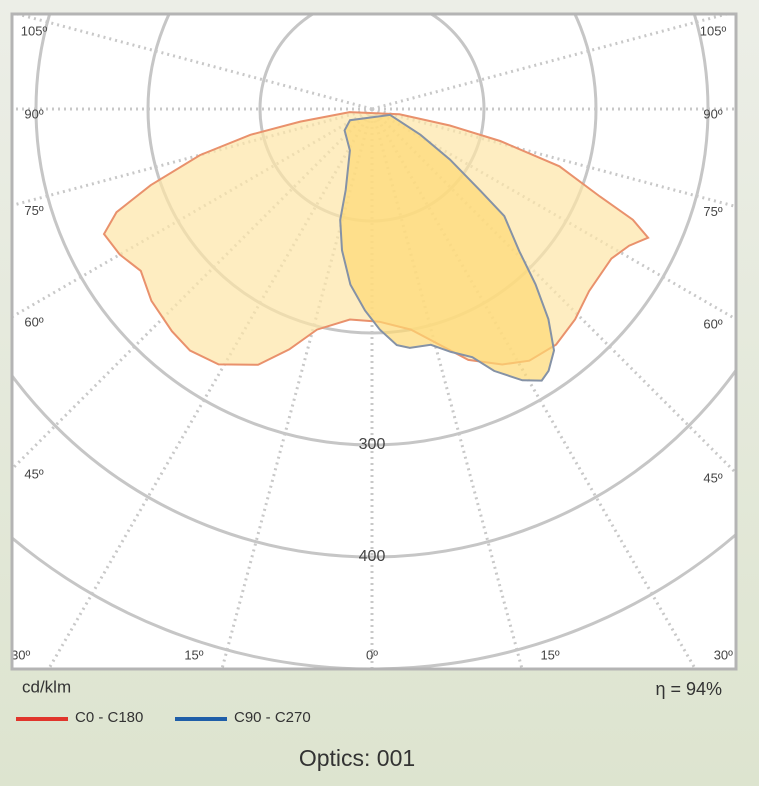 The width and height of the screenshot is (759, 786). Describe the element at coordinates (372, 654) in the screenshot. I see `angle-label: 0º` at that location.